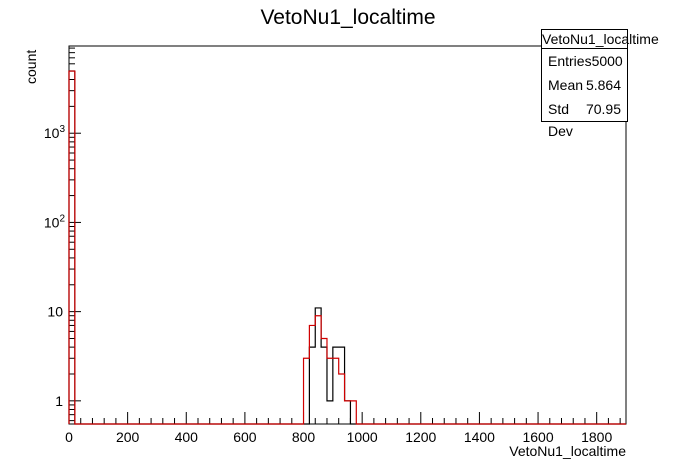 The height and width of the screenshot is (472, 696). I want to click on stats-row-stddev: Std Dev 70.95, so click(584, 118).